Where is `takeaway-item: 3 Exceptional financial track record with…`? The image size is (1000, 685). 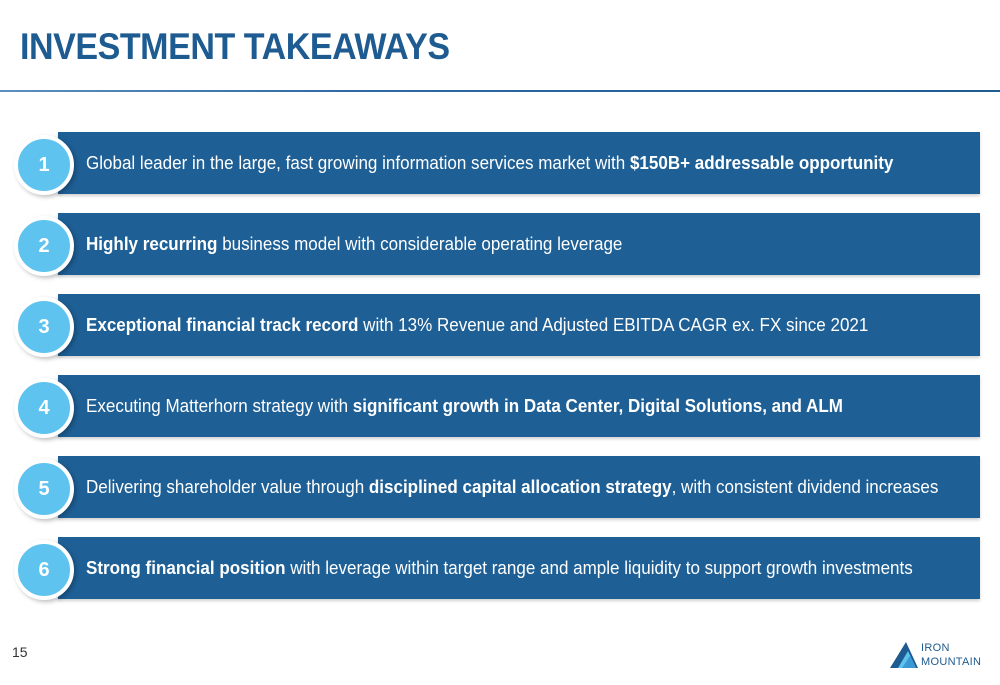 takeaway-item: 3 Exceptional financial track record with… is located at coordinates (500, 325).